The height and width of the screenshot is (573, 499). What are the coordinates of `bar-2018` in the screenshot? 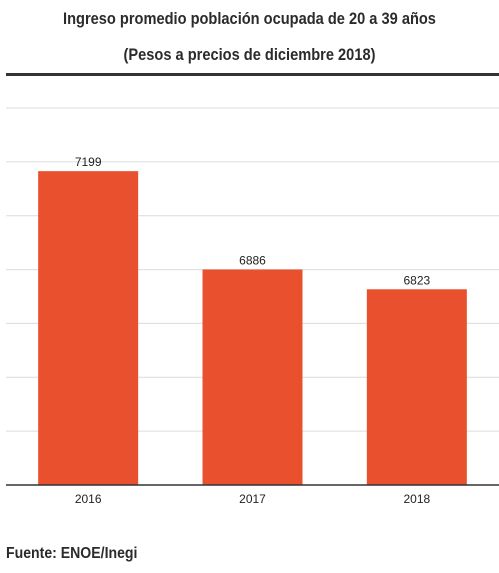 It's located at (416, 387).